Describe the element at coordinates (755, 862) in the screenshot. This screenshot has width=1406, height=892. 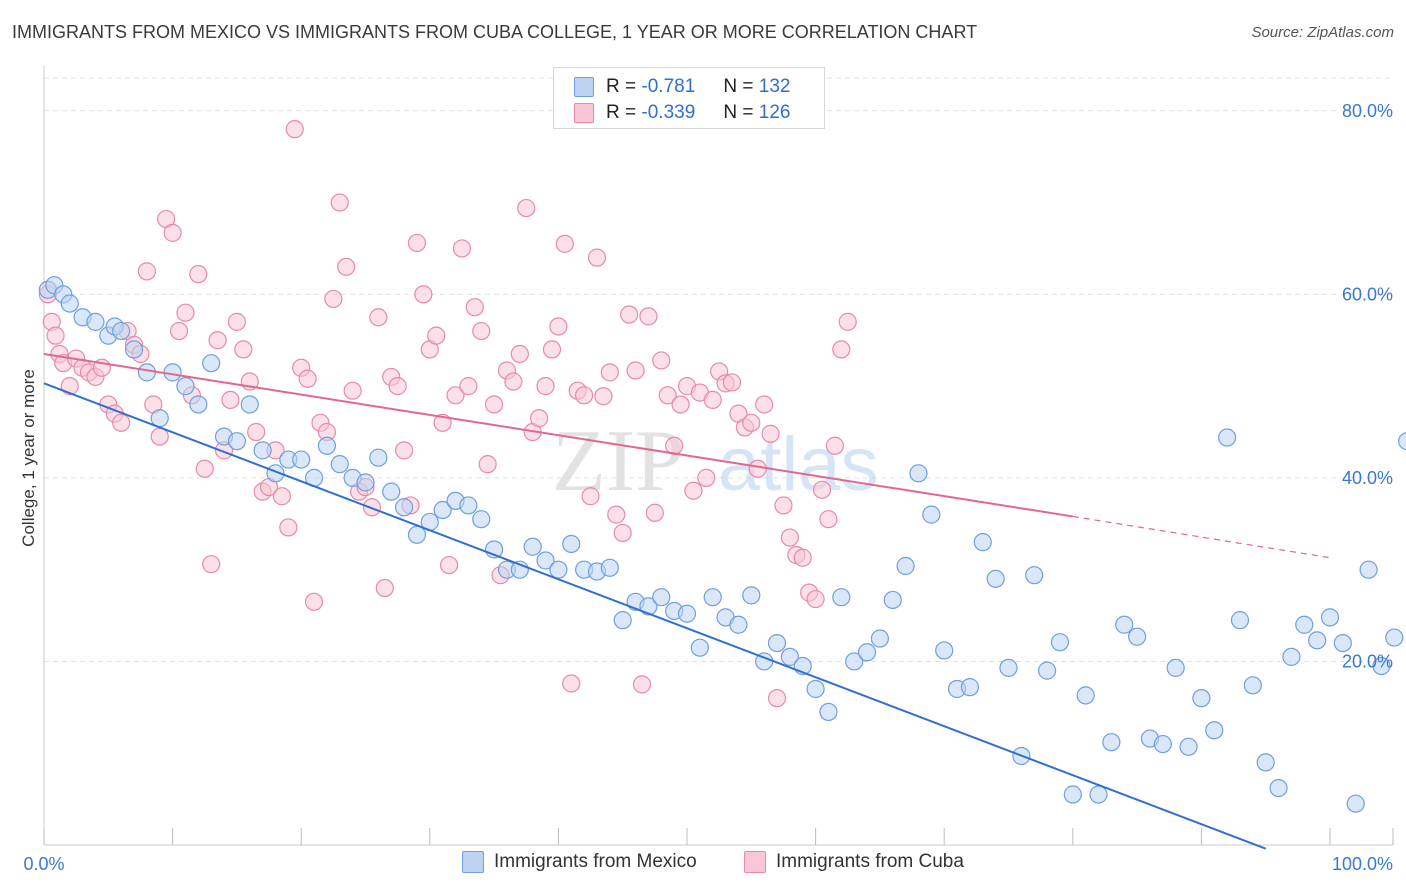
I see `bottom-legend-swatch-cuba` at that location.